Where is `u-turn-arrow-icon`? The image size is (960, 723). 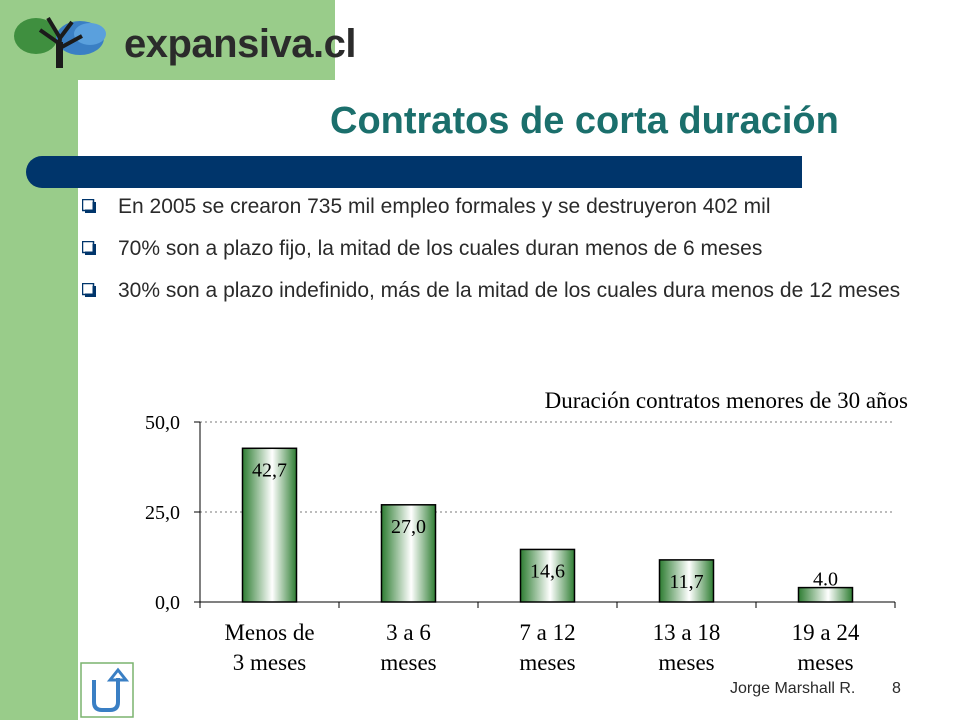
u-turn-arrow-icon is located at coordinates (107, 690).